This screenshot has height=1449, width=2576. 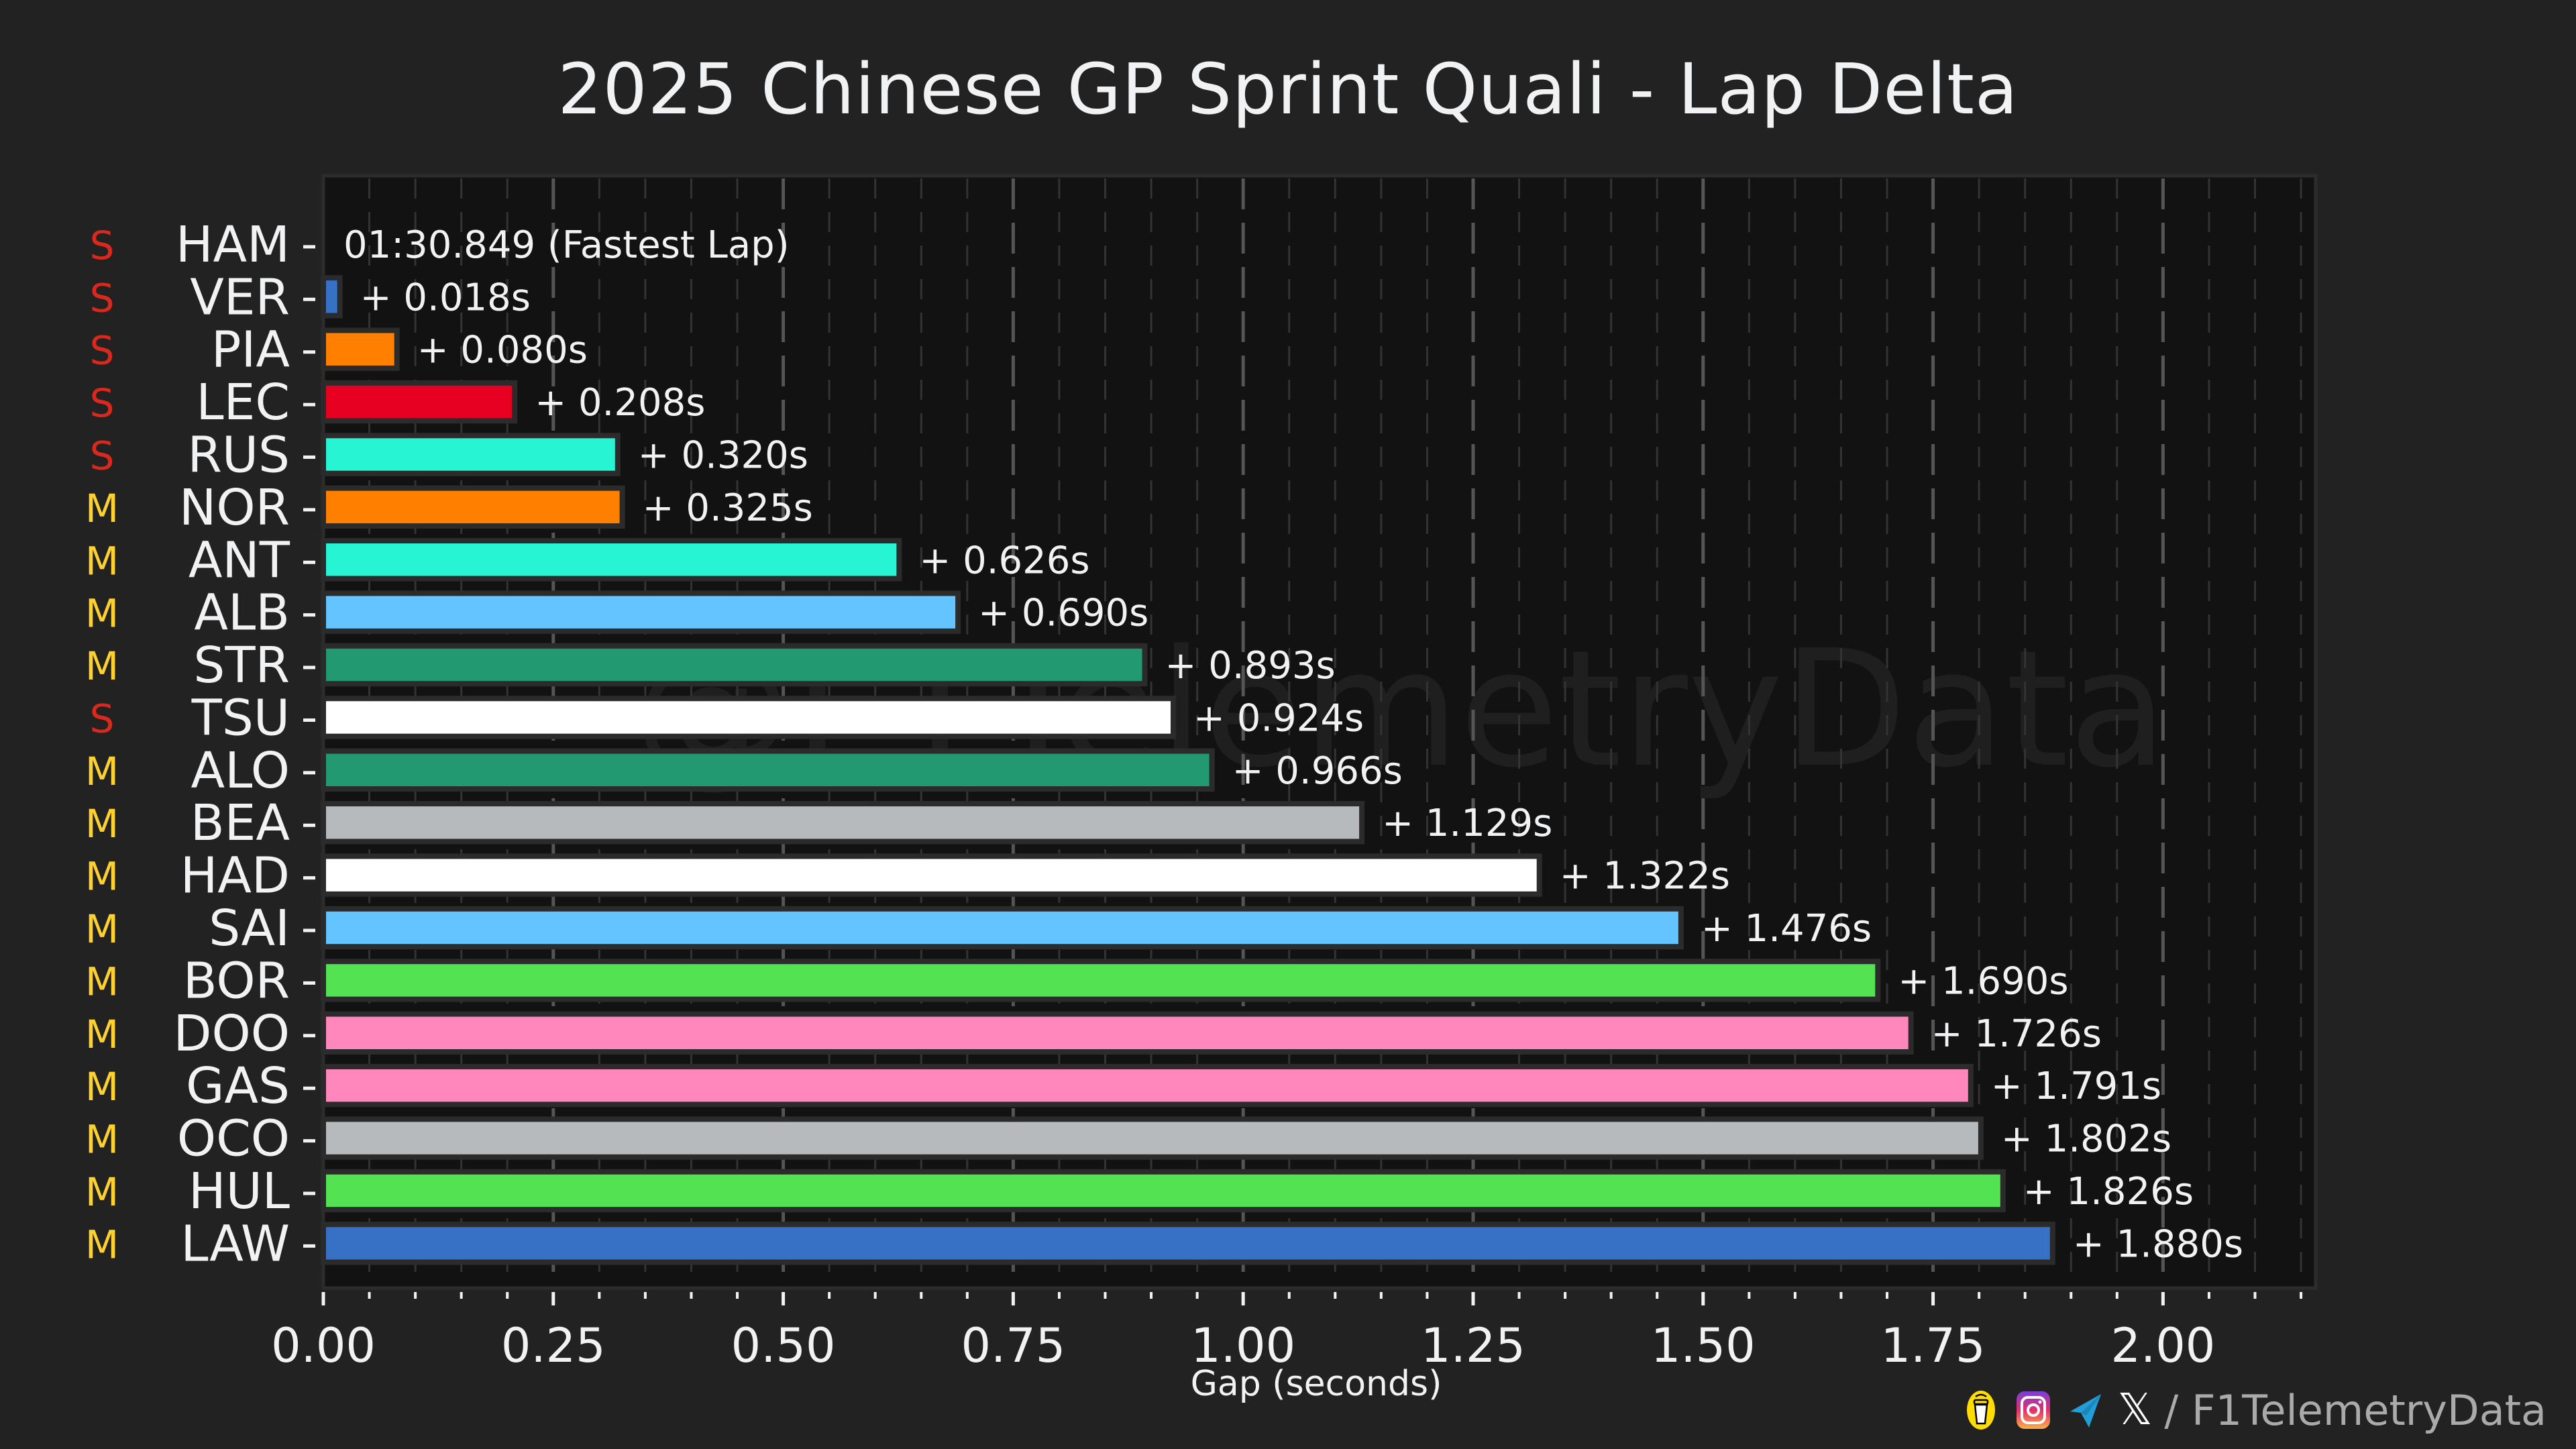 I want to click on data-label: + 0.966s, so click(x=1317, y=771).